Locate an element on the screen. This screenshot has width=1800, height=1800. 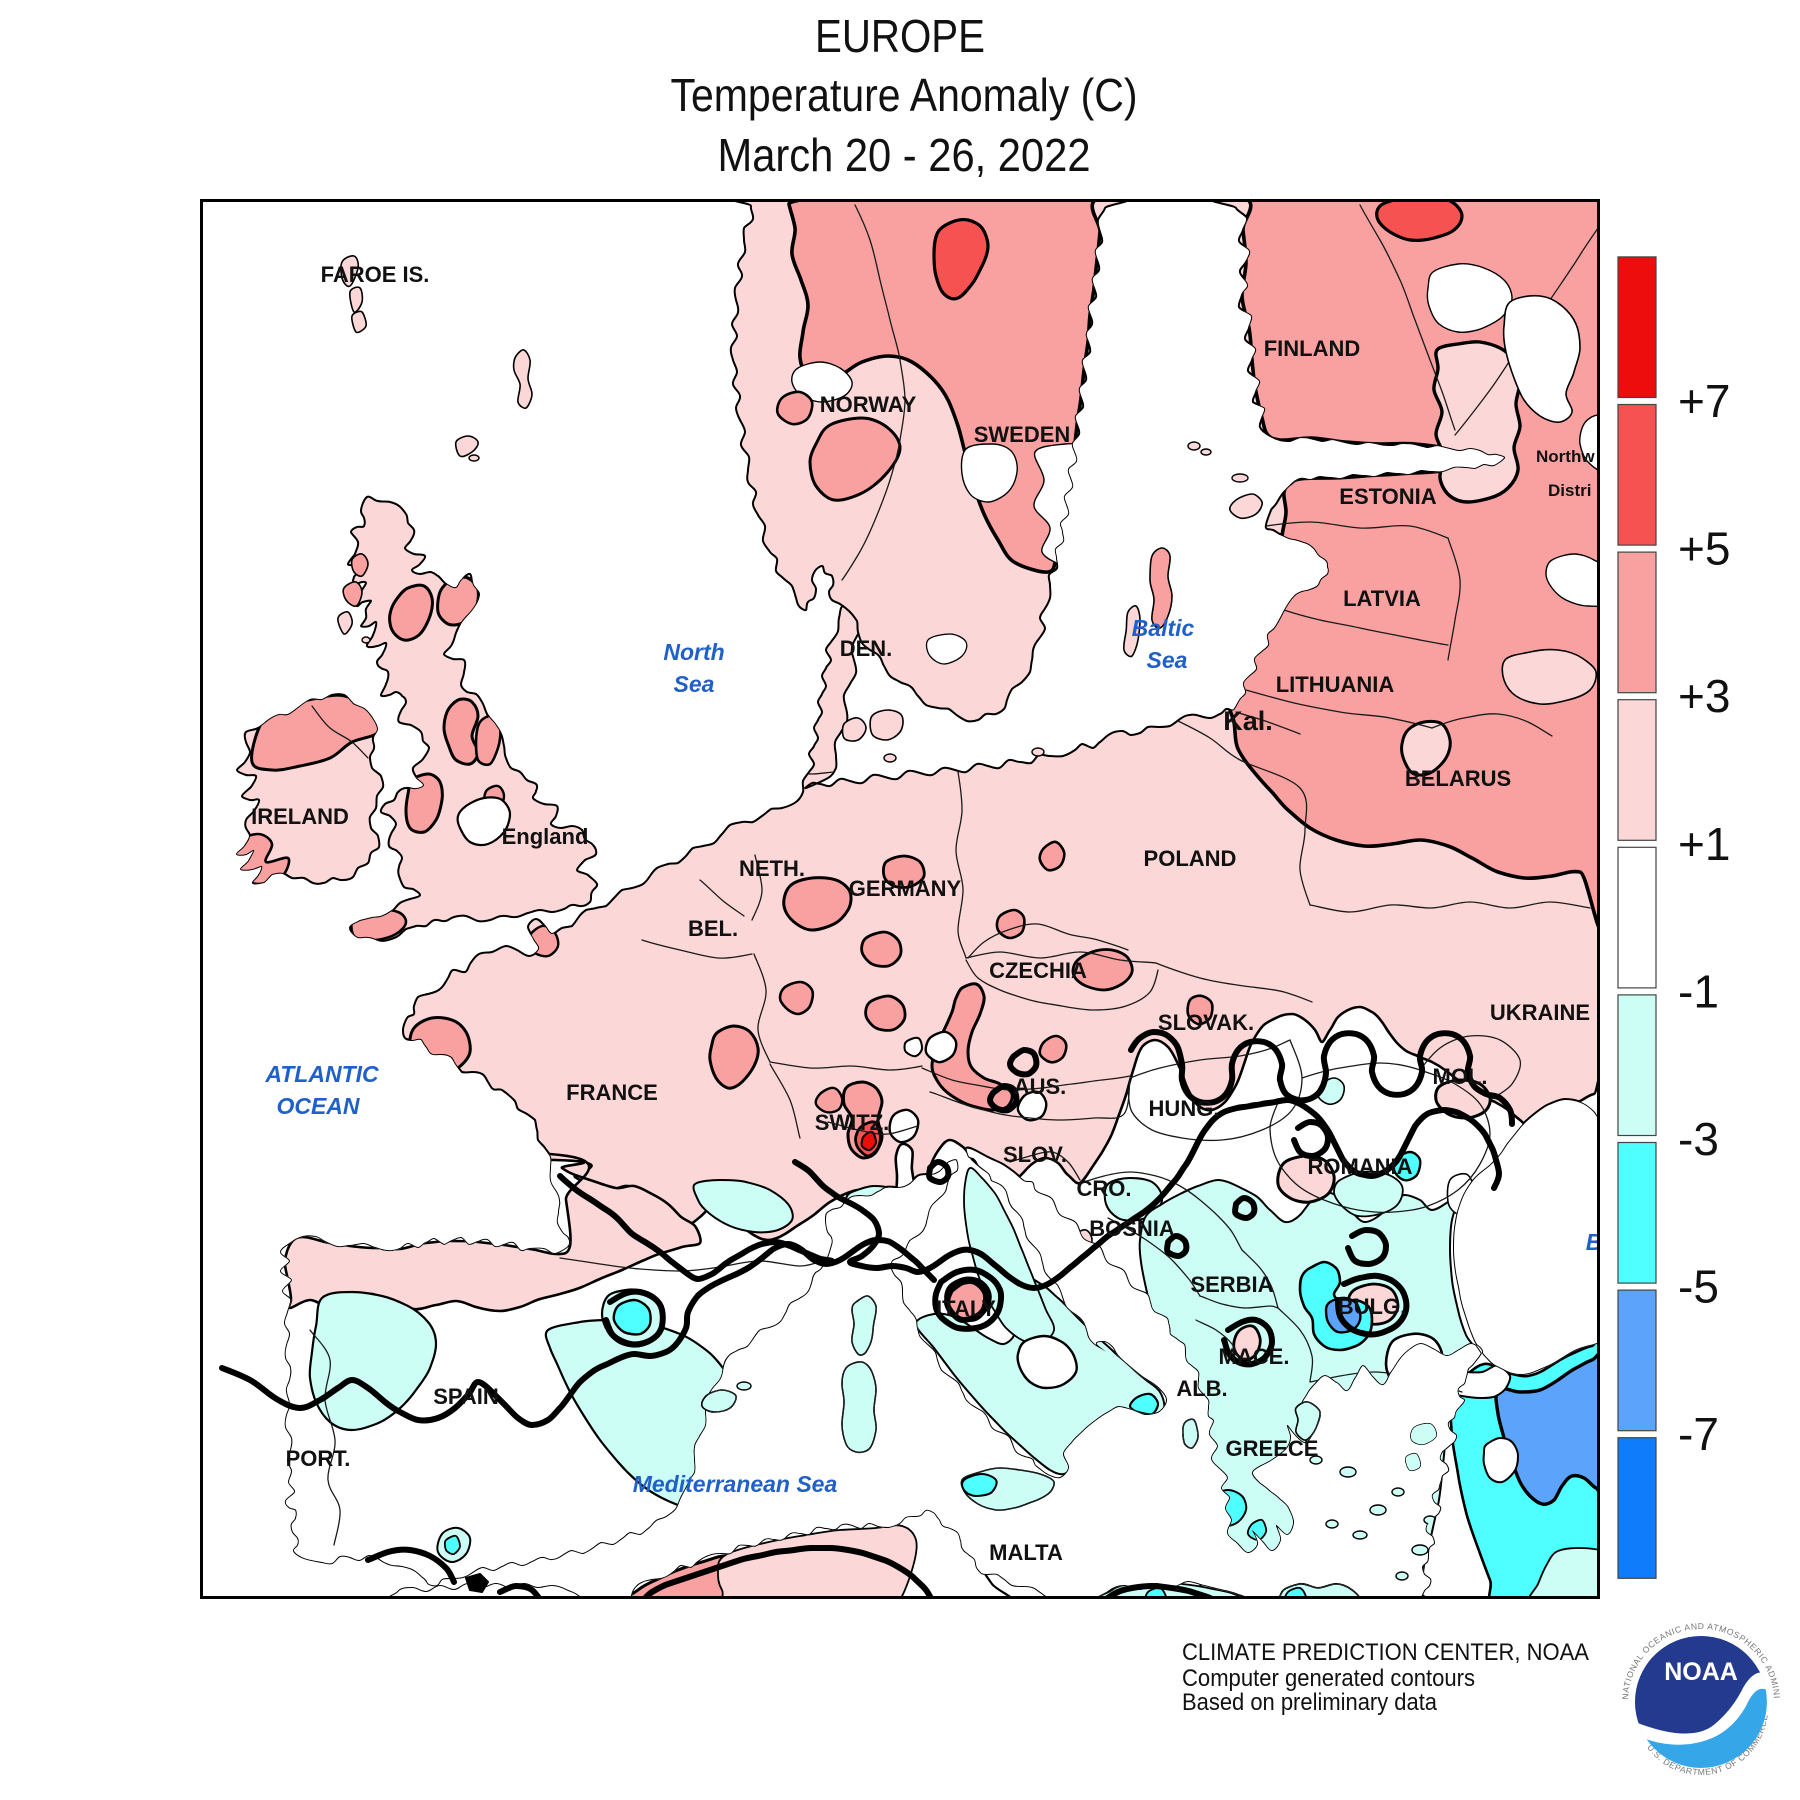
svg-text: -3 is located at coordinates (1698, 1139).